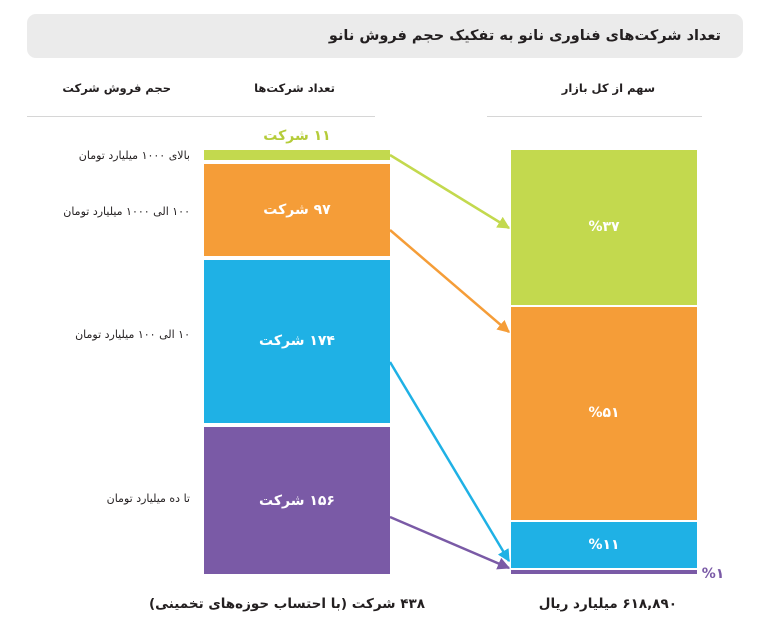 The image size is (761, 627). What do you see at coordinates (297, 136) in the screenshot?
I see `count-label-over-1000: ۱۱ شرکت` at bounding box center [297, 136].